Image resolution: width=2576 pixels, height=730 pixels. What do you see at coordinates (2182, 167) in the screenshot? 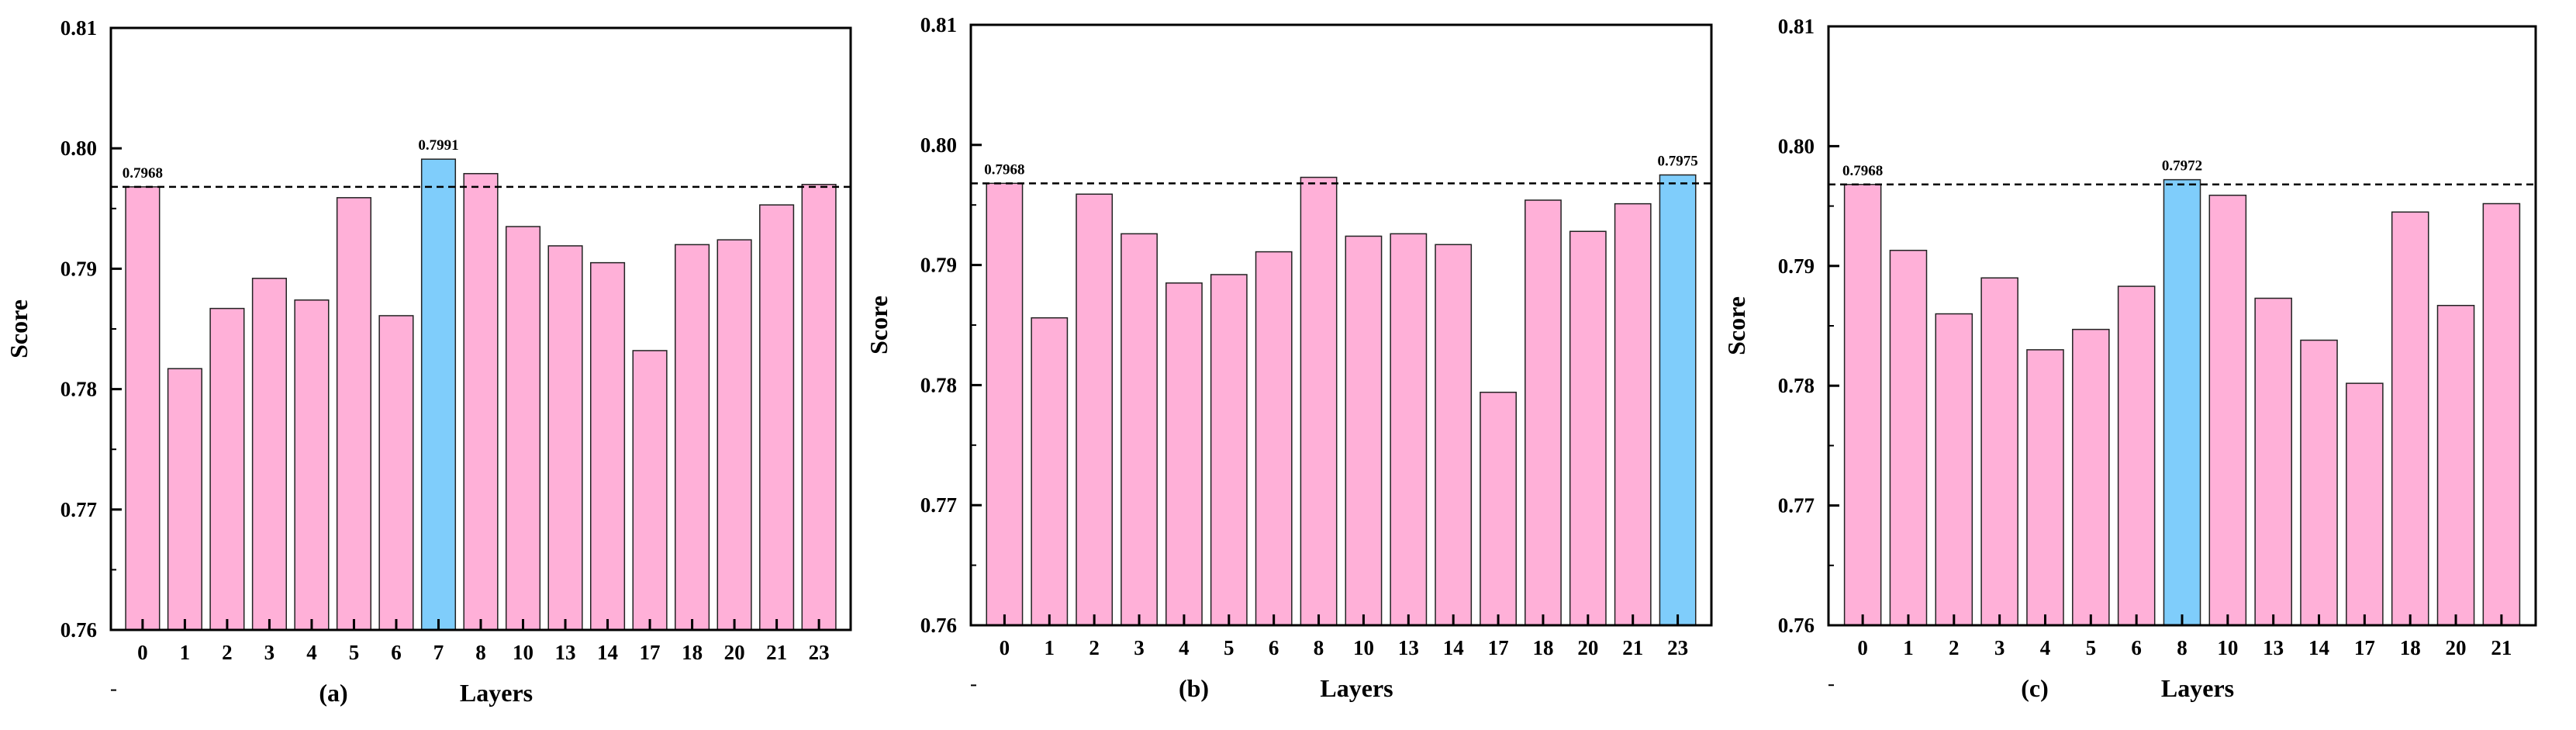
I see `data-label: 0.7972` at bounding box center [2182, 167].